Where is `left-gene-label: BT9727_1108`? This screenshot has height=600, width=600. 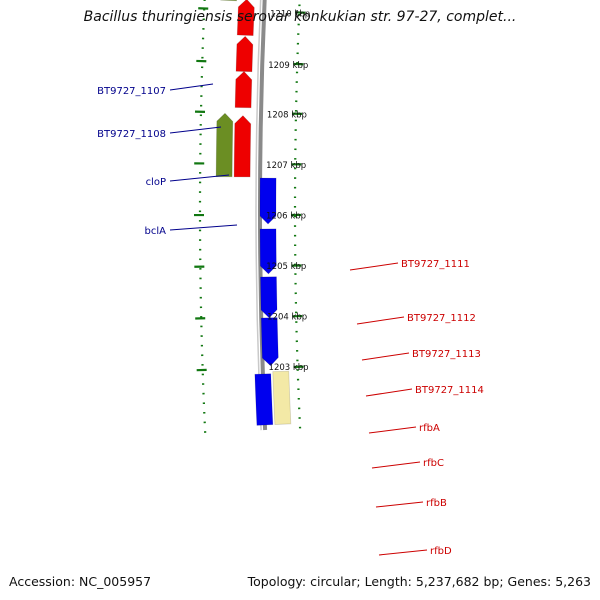
left-gene-label: BT9727_1108 is located at coordinates (131, 134).